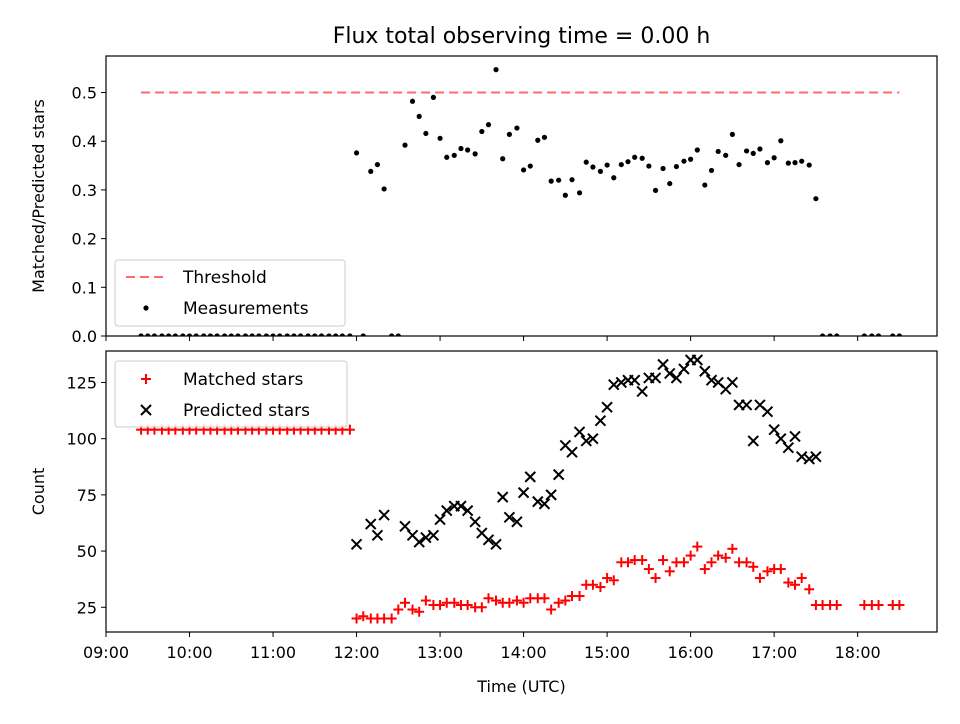 This screenshot has width=960, height=724. What do you see at coordinates (691, 652) in the screenshot?
I see `x-tick-label: 16:00` at bounding box center [691, 652].